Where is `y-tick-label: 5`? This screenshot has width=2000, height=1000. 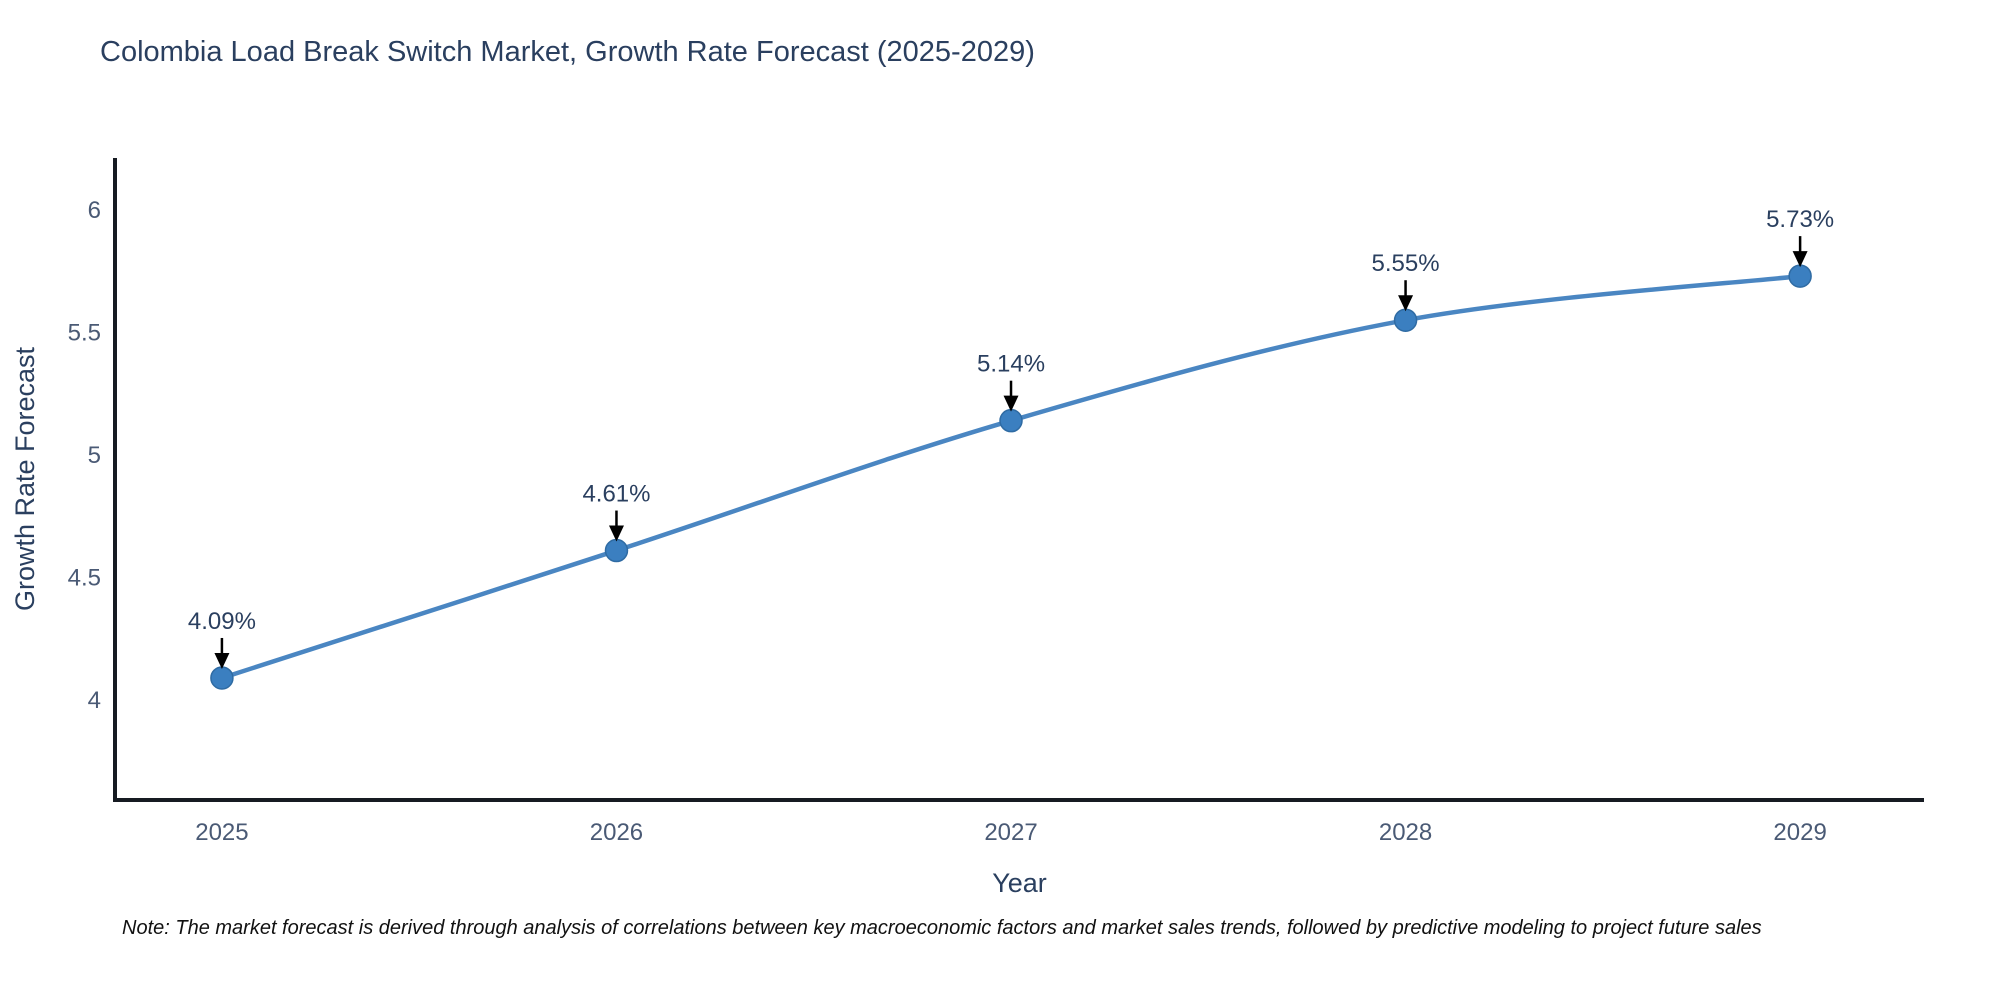 y-tick-label: 5 is located at coordinates (94, 455).